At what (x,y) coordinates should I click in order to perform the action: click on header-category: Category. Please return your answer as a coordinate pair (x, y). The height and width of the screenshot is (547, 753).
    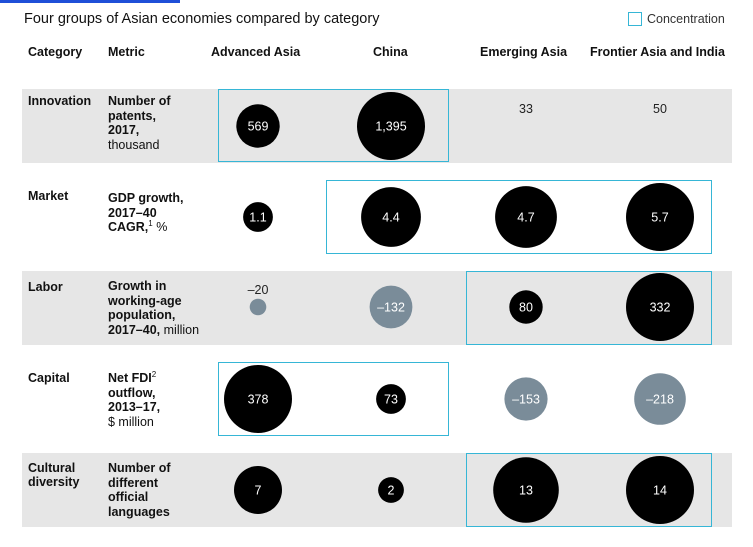
    Looking at the image, I should click on (55, 52).